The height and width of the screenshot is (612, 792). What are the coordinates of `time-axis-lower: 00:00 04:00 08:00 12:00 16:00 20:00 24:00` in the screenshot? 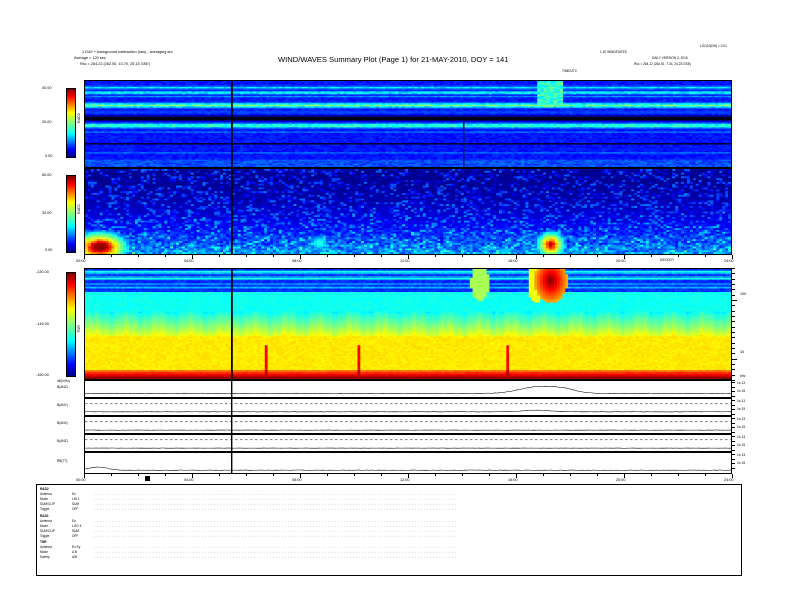 It's located at (405, 480).